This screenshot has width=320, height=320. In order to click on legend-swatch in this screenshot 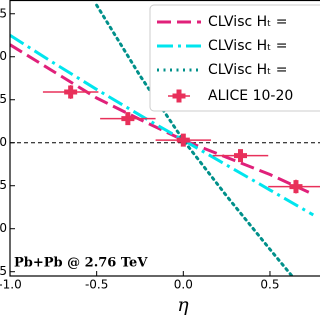, I will do `click(179, 96)`.